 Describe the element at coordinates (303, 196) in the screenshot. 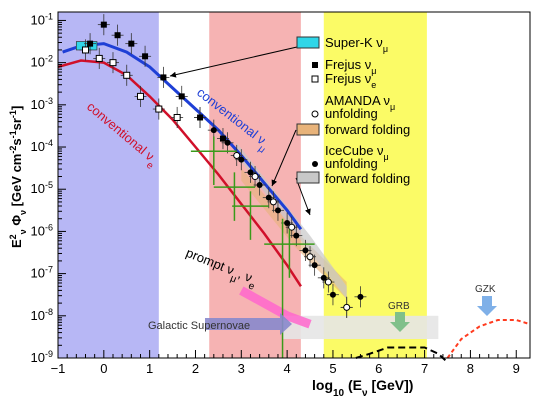

I see `icecube-folding-arrow` at that location.